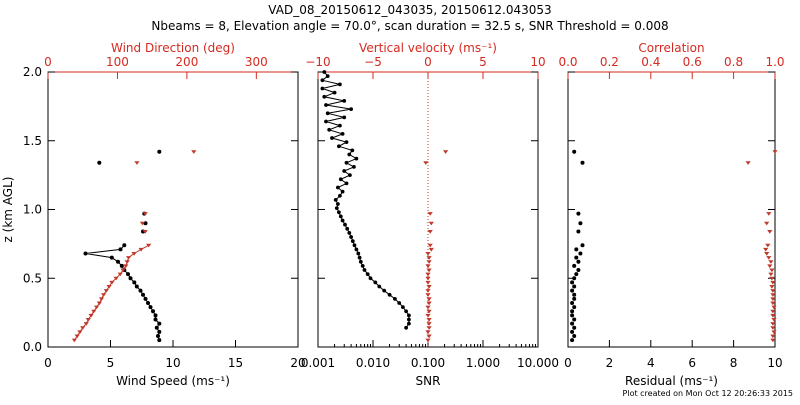  Describe the element at coordinates (373, 62) in the screenshot. I see `top-tick-label-snr: −5` at that location.